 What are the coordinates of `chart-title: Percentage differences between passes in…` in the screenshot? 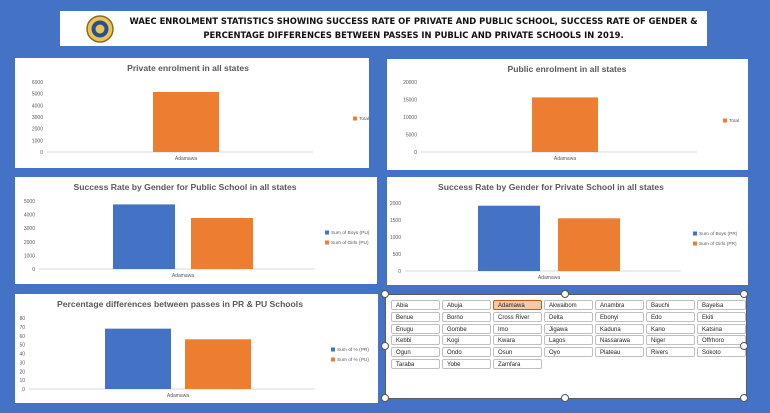 It's located at (180, 304).